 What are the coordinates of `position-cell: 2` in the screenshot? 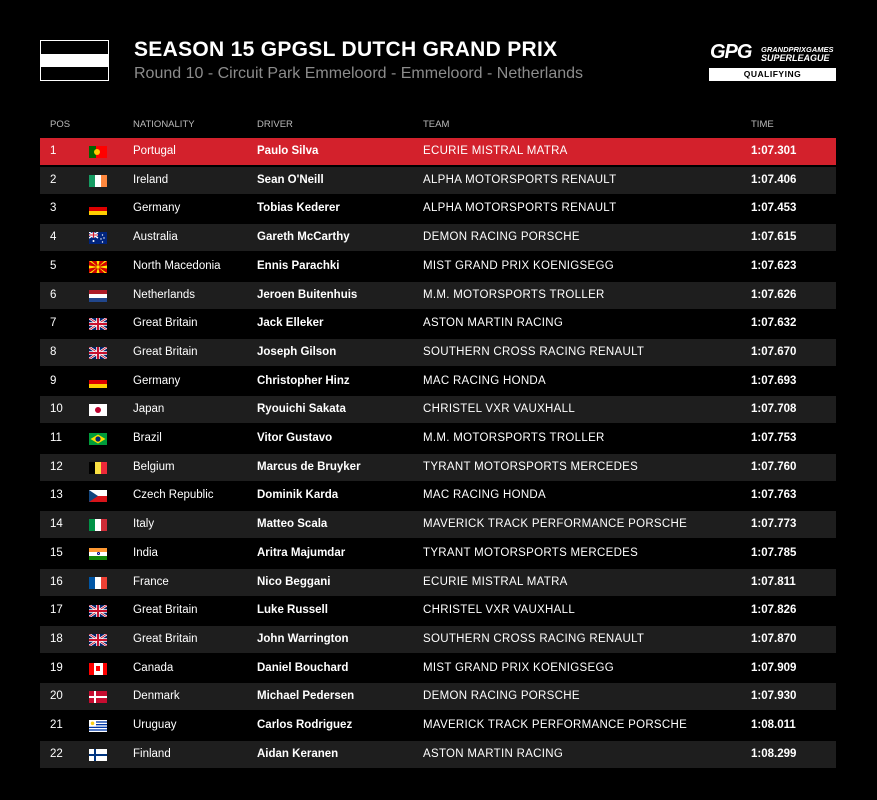 It's located at (53, 179).